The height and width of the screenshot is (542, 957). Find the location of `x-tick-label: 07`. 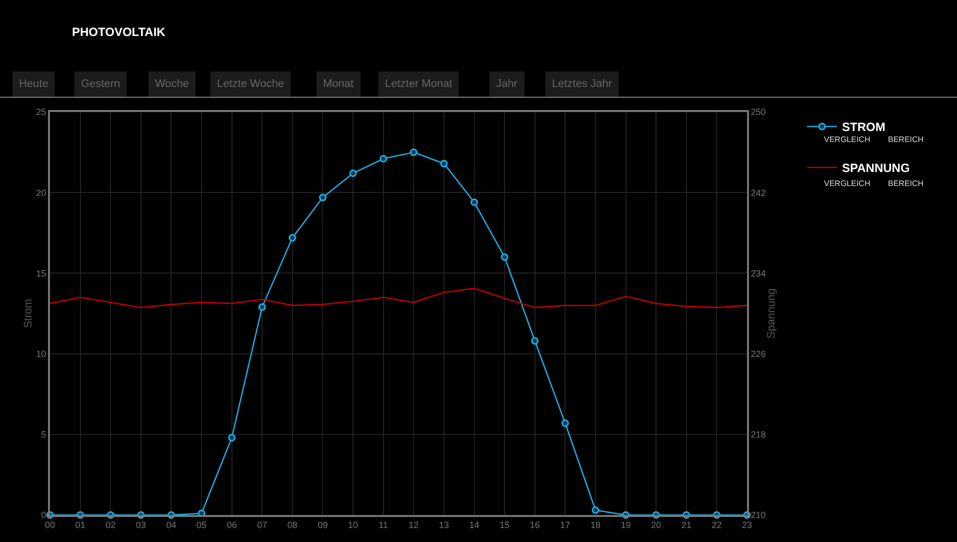

x-tick-label: 07 is located at coordinates (262, 525).